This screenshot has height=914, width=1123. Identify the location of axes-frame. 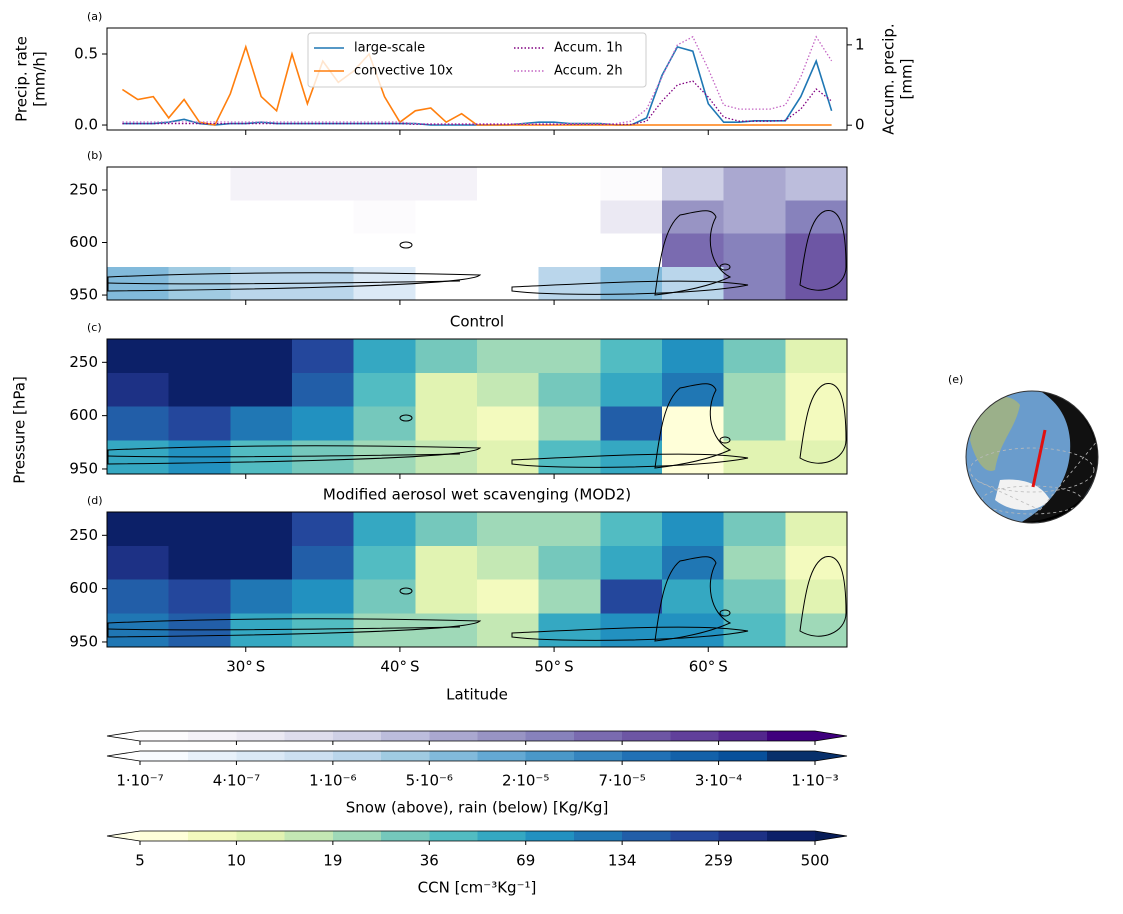
(477, 406).